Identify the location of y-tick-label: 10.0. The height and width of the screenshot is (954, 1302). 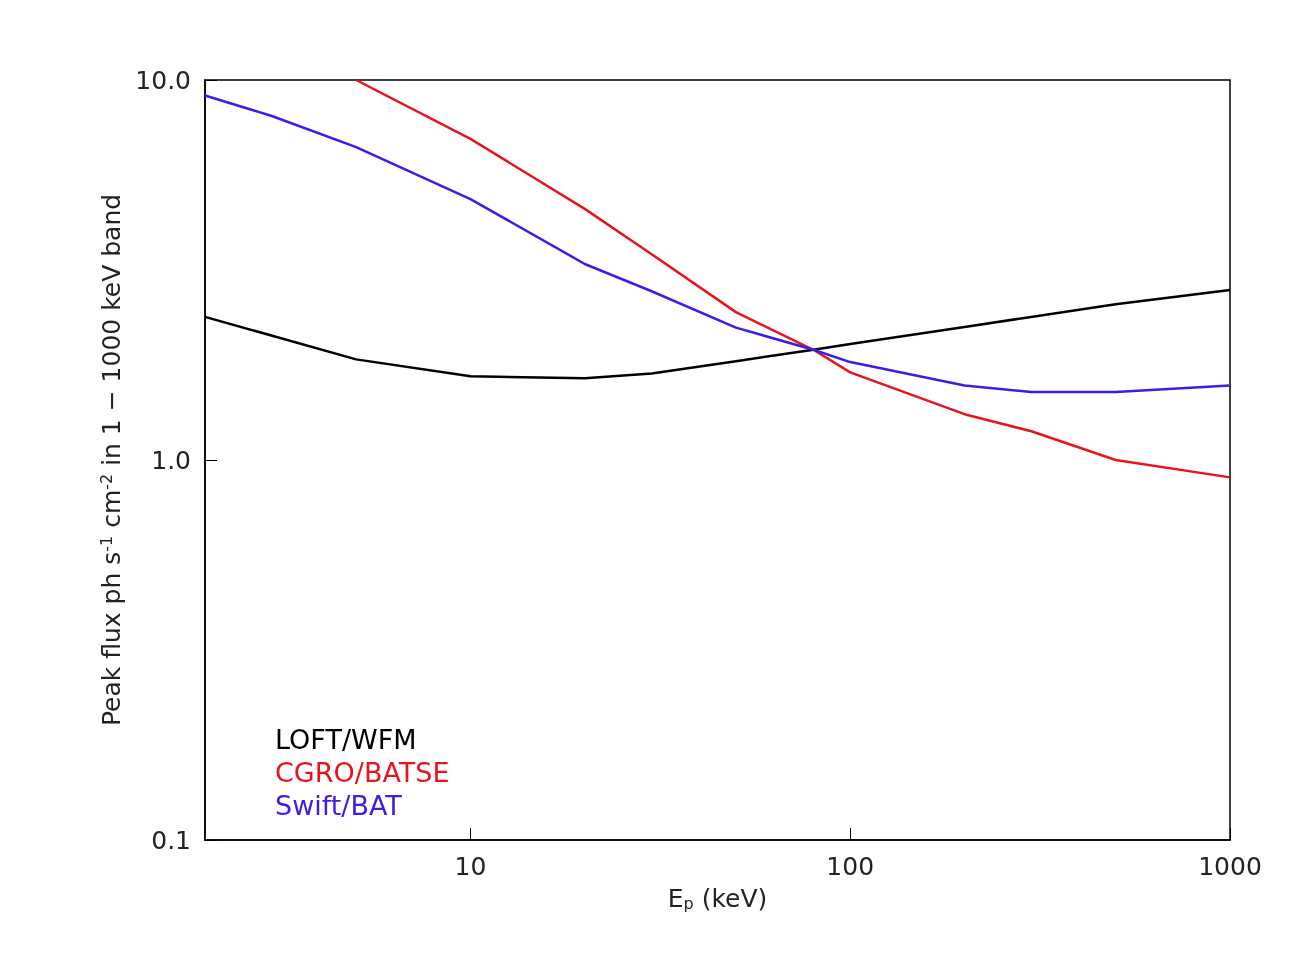
(163, 80).